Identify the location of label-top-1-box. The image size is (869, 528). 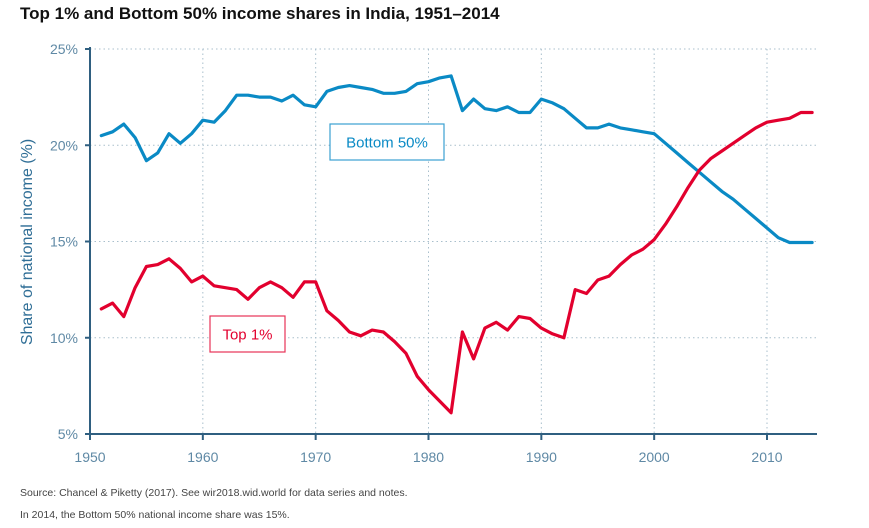
(247, 334).